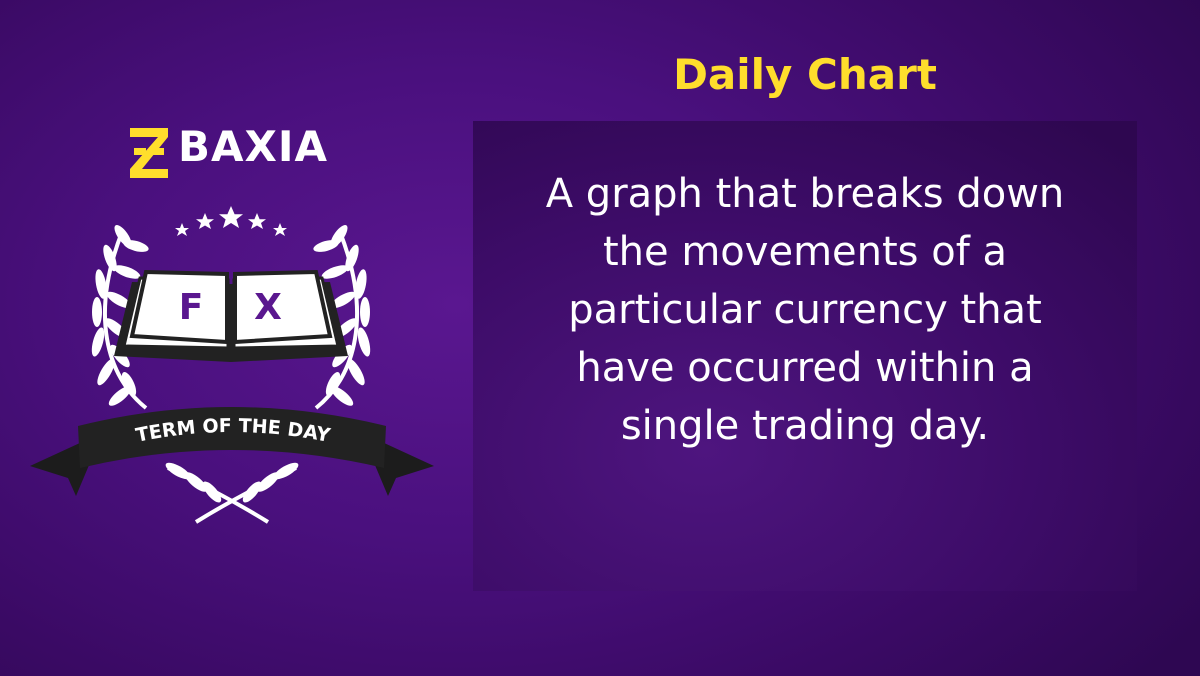  Describe the element at coordinates (805, 74) in the screenshot. I see `term-title: Daily Chart` at that location.